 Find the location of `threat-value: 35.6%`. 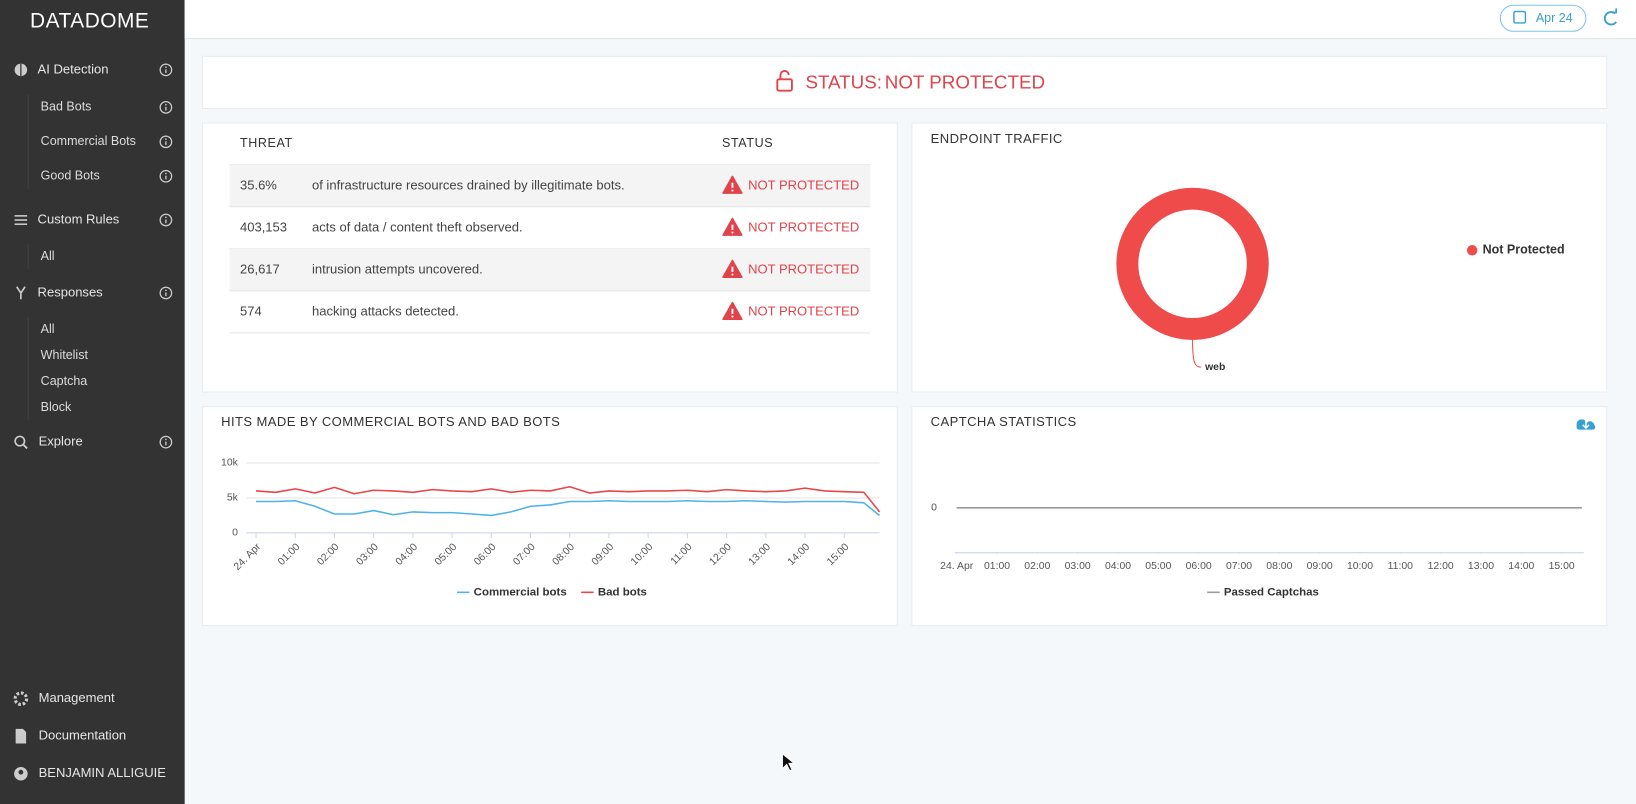

threat-value: 35.6% is located at coordinates (258, 184).